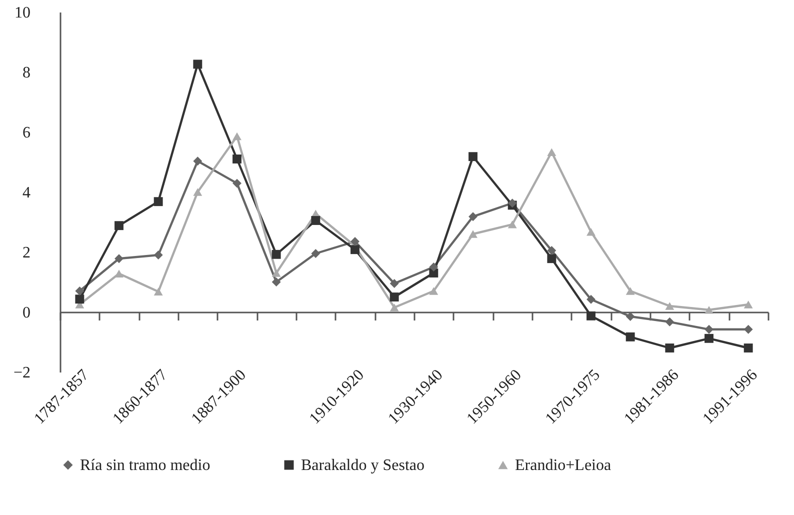  I want to click on y-tick-label: −2, so click(21, 373).